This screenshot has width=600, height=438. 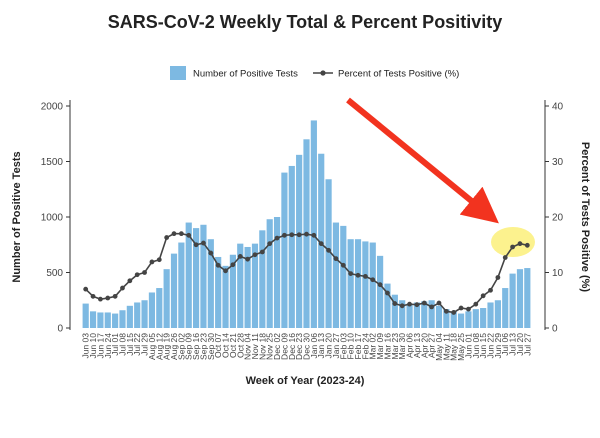 What do you see at coordinates (323, 73) in the screenshot?
I see `legend-swatch-dot` at bounding box center [323, 73].